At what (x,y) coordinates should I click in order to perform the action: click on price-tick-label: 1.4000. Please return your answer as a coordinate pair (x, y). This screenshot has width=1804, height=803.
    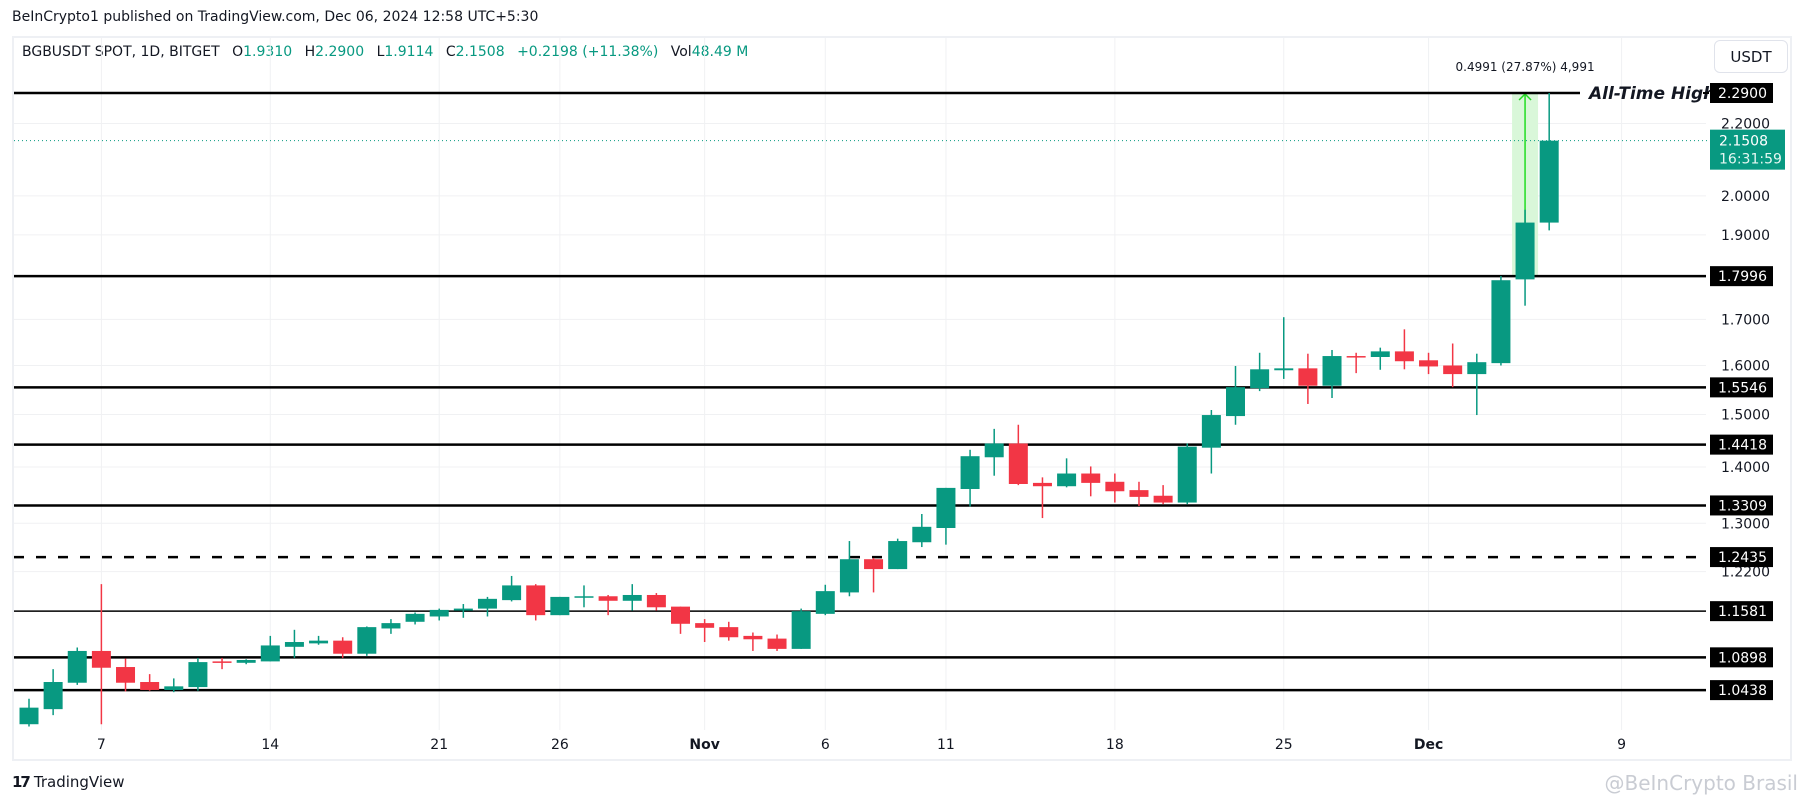
    Looking at the image, I should click on (1745, 468).